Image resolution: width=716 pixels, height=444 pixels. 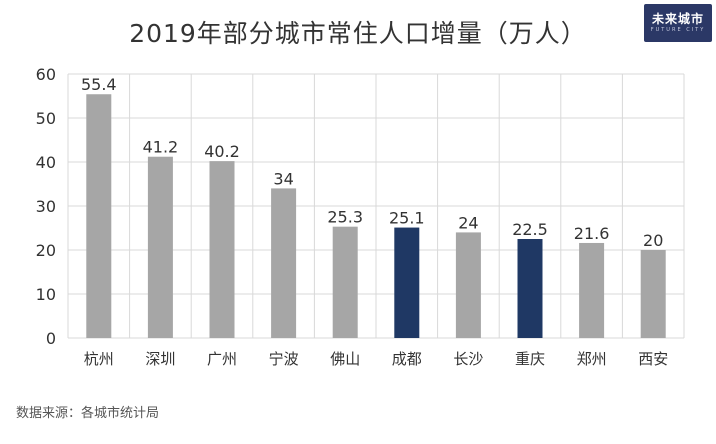 What do you see at coordinates (677, 19) in the screenshot?
I see `logo-text: 未来城市` at bounding box center [677, 19].